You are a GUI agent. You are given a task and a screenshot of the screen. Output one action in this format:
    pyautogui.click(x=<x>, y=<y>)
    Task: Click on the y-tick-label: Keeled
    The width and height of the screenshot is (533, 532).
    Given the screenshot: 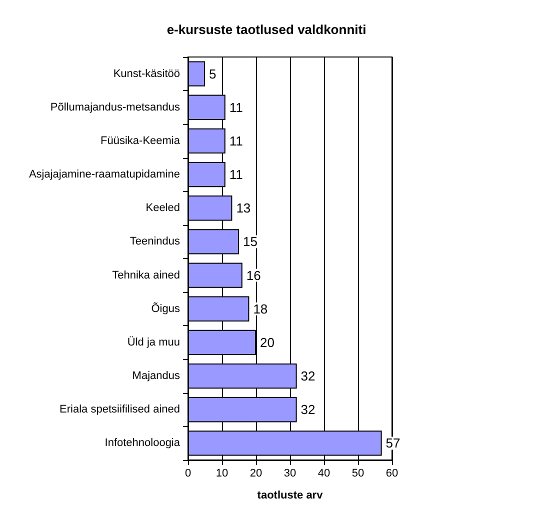 What is the action you would take?
    pyautogui.click(x=163, y=208)
    